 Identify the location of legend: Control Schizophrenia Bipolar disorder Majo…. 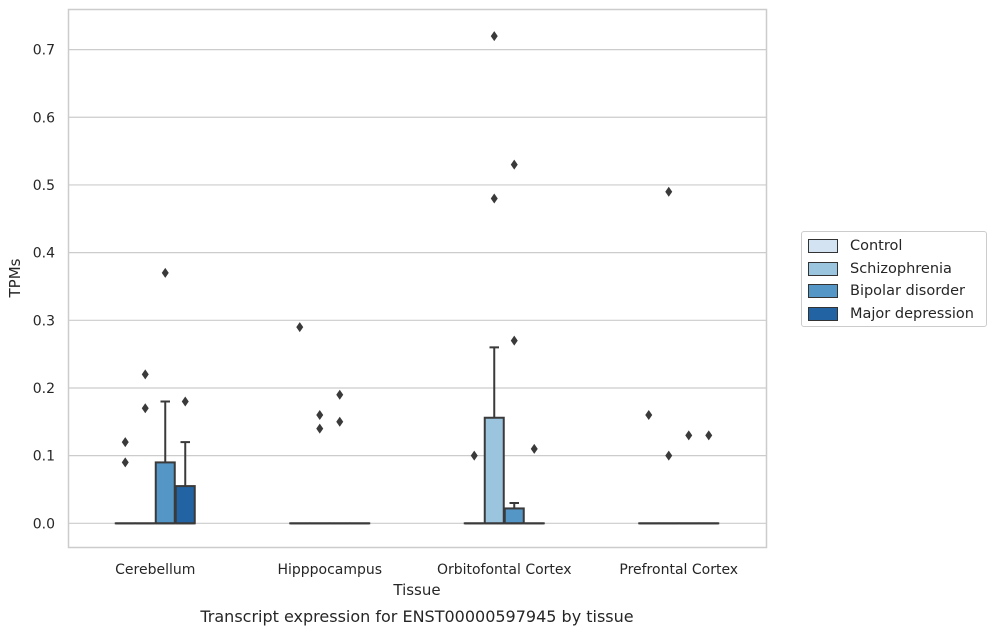
(894, 279).